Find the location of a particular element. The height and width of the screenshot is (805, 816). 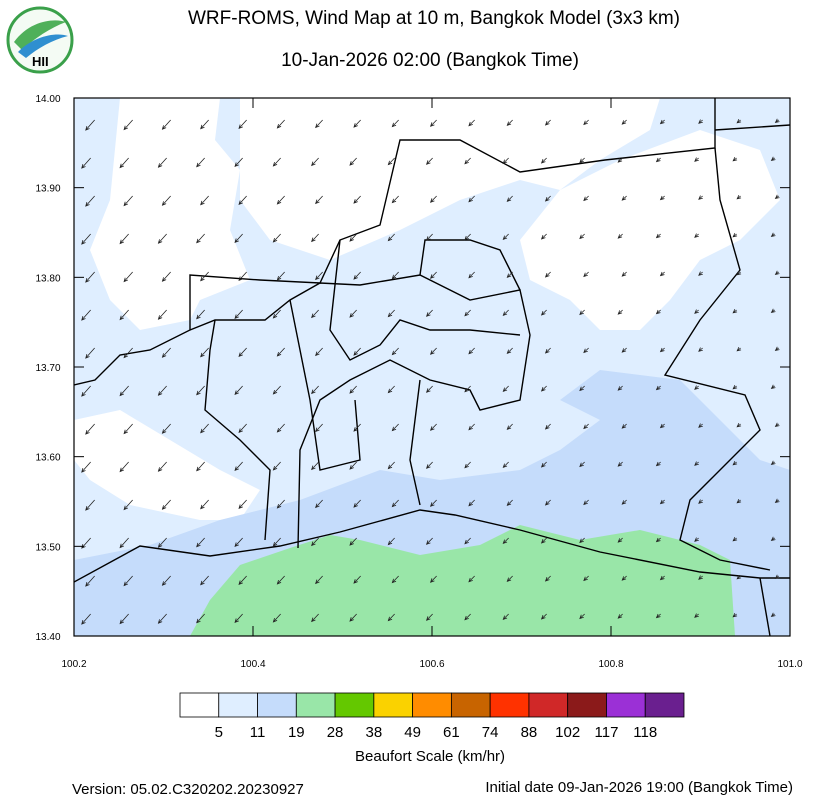

x-tick-label: 101.0 is located at coordinates (789, 664).